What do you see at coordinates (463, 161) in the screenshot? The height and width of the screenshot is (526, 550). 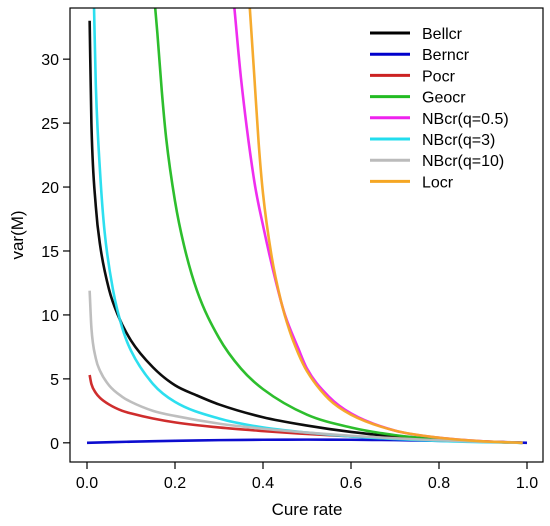 I see `legend-label-nbcr-q-10: NBcr(q=10)` at bounding box center [463, 161].